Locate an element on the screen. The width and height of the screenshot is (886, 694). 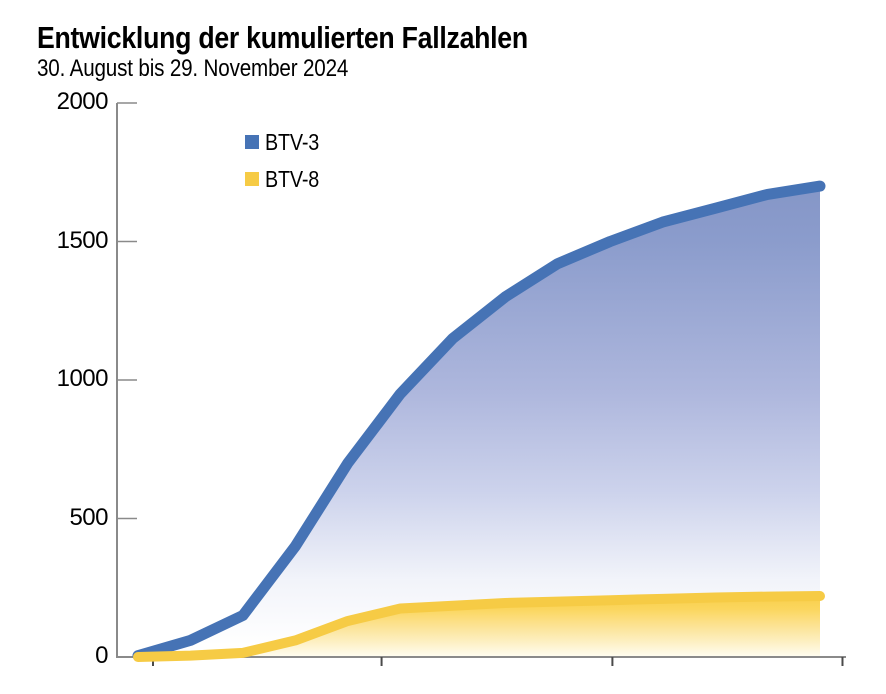
y-axis-label: 0 is located at coordinates (101, 655).